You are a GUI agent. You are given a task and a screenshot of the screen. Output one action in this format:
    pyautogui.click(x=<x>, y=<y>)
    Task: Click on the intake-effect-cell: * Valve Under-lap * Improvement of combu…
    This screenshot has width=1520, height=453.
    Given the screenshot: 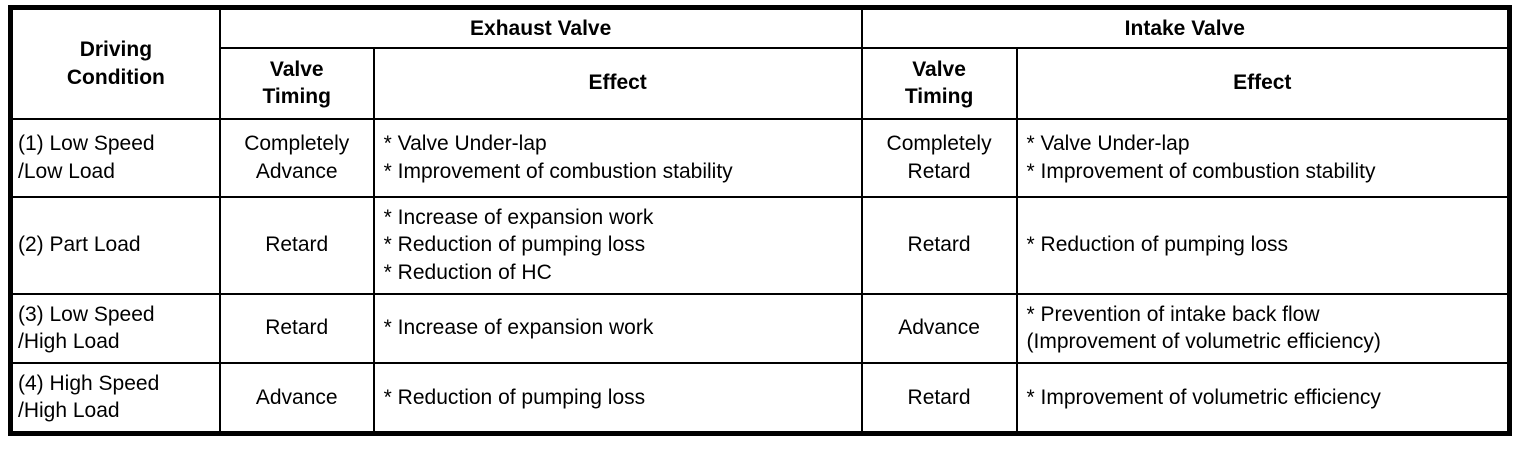 What is the action you would take?
    pyautogui.click(x=1263, y=157)
    